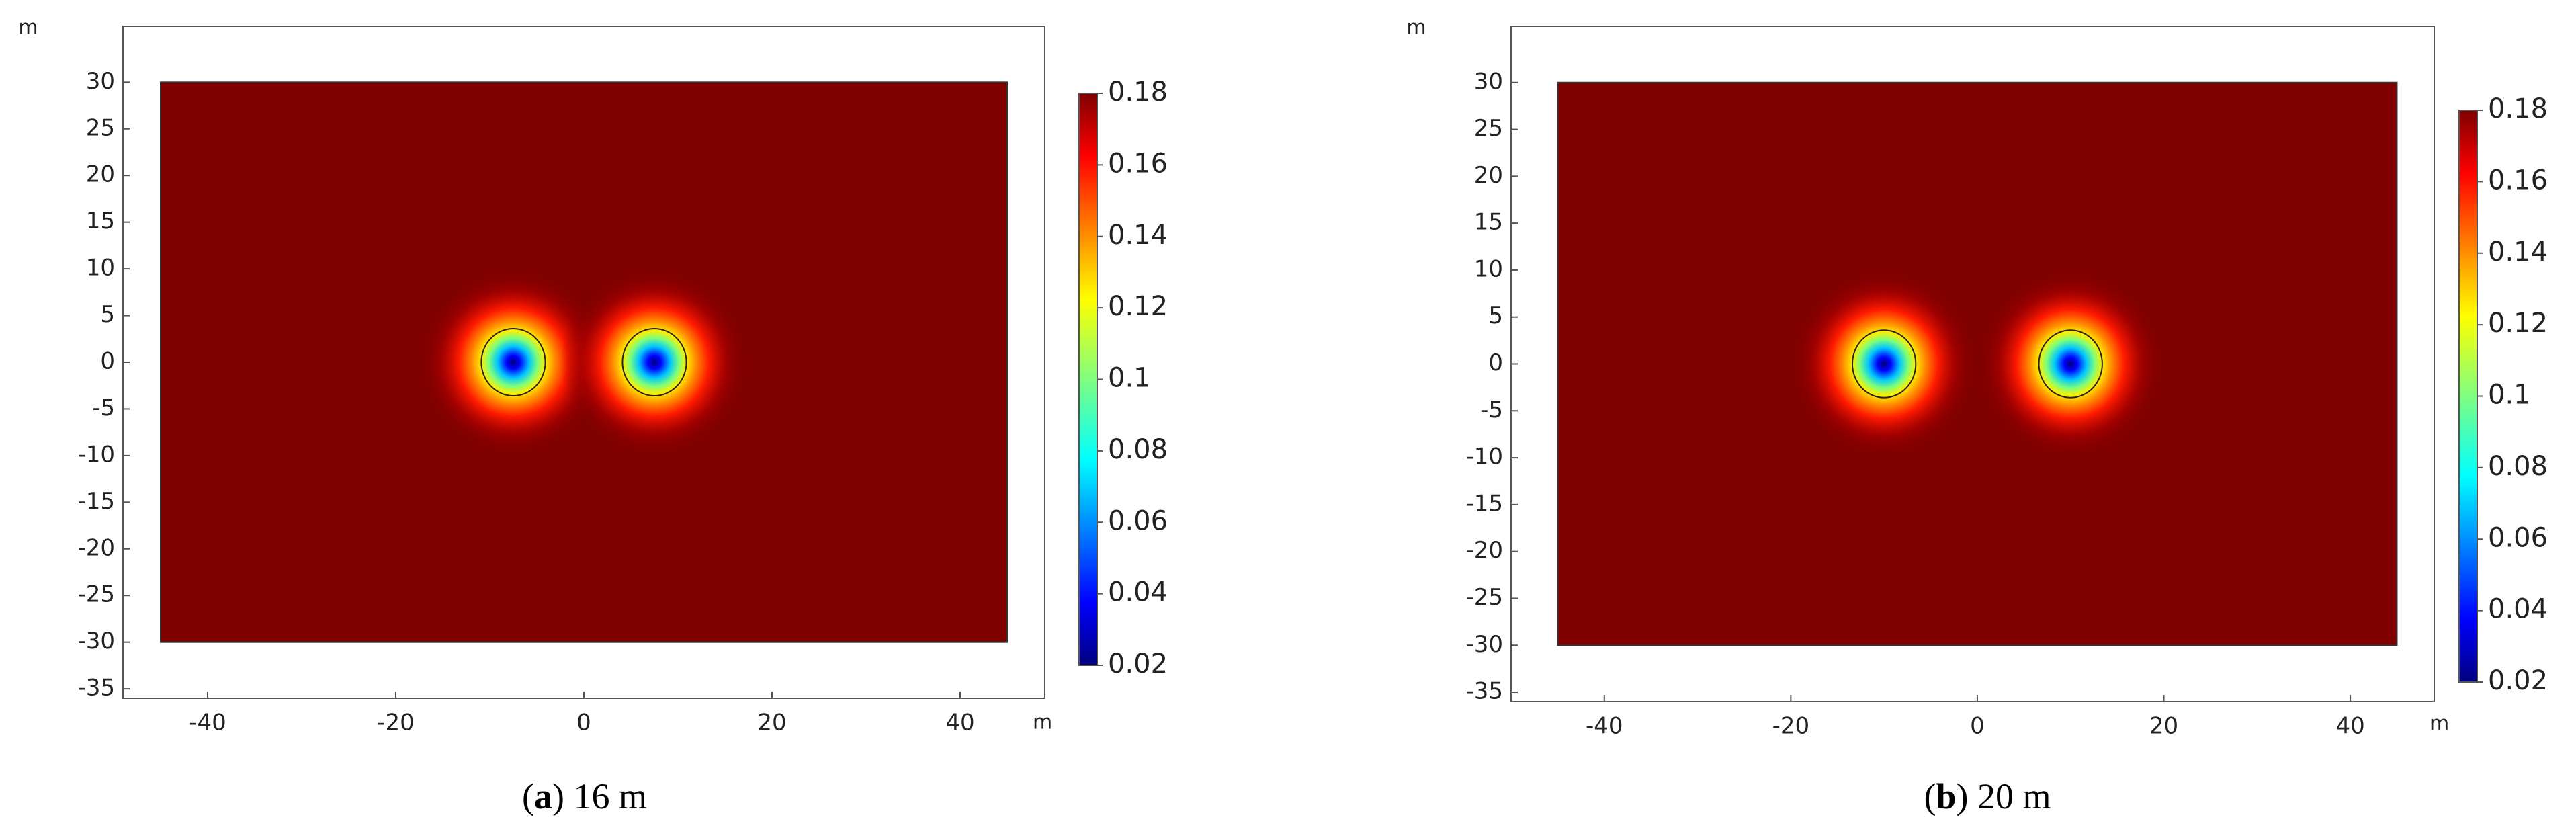 The image size is (2576, 838). I want to click on caption-part: a, so click(543, 796).